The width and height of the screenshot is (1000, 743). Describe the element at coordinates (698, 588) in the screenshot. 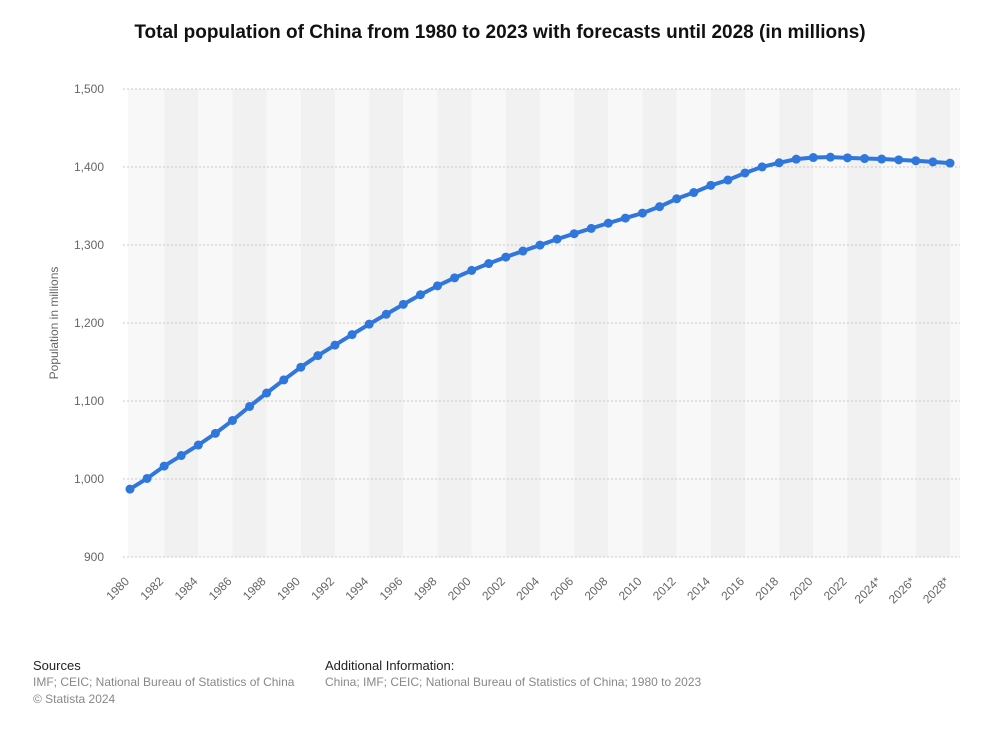

I see `x-tick-label: 2014` at that location.